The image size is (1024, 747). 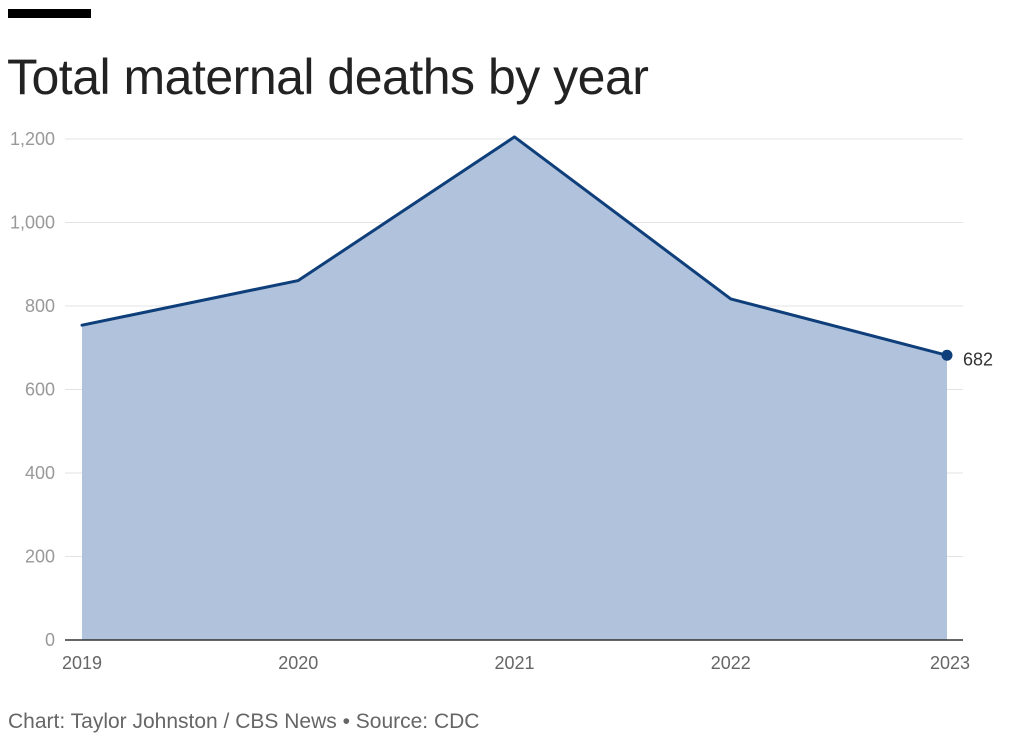 What do you see at coordinates (32, 223) in the screenshot?
I see `y-tick-label: 1,000` at bounding box center [32, 223].